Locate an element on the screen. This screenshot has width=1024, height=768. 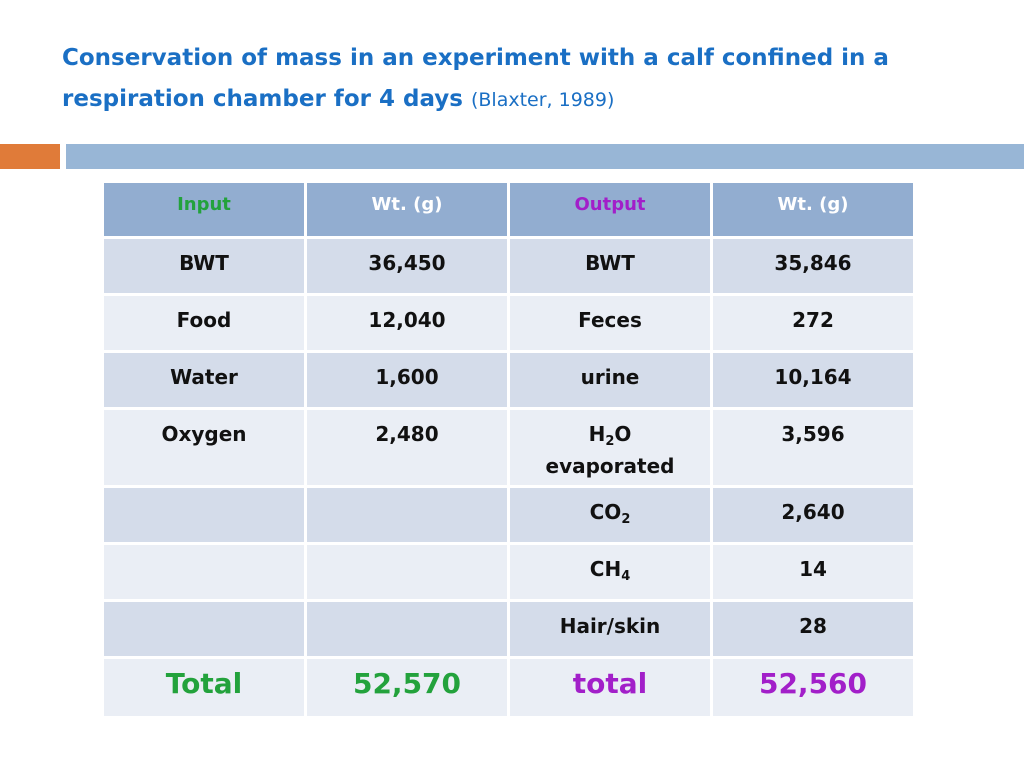
input-item: Water is located at coordinates (204, 380).